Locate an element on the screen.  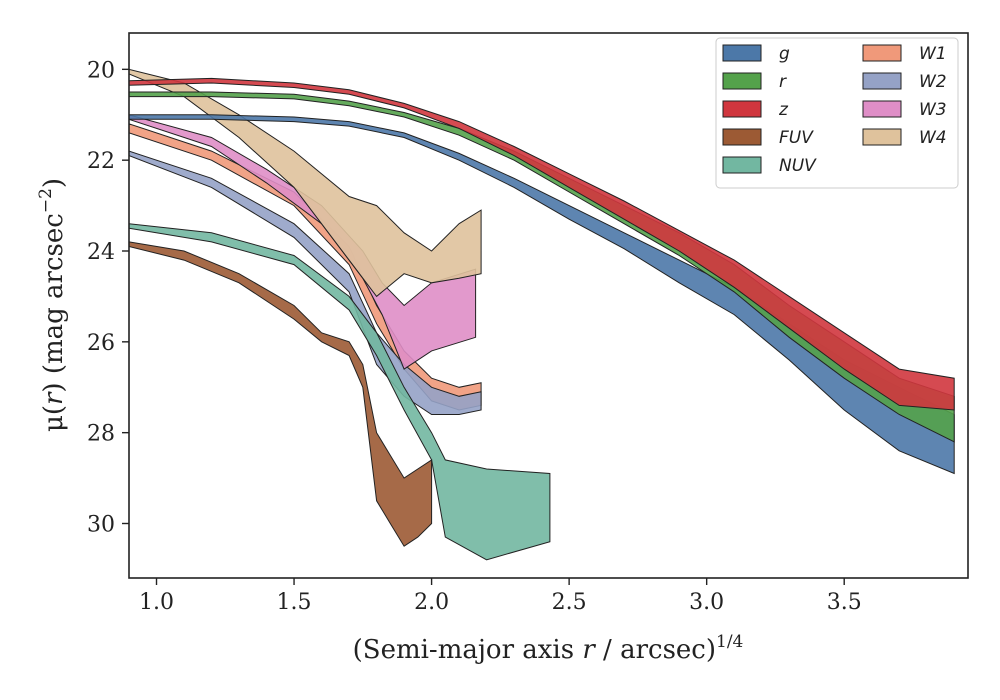
legend-label-z: z is located at coordinates (783, 110).